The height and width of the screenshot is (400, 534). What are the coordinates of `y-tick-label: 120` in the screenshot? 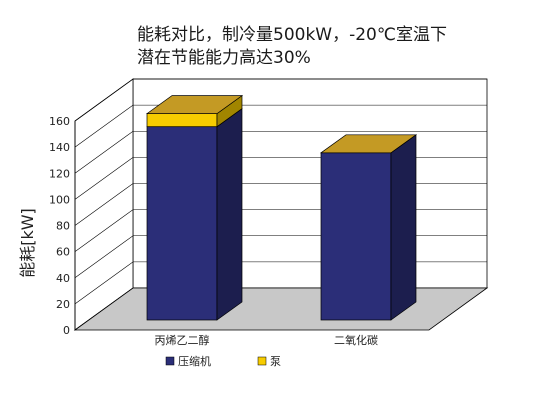 It's located at (59, 173).